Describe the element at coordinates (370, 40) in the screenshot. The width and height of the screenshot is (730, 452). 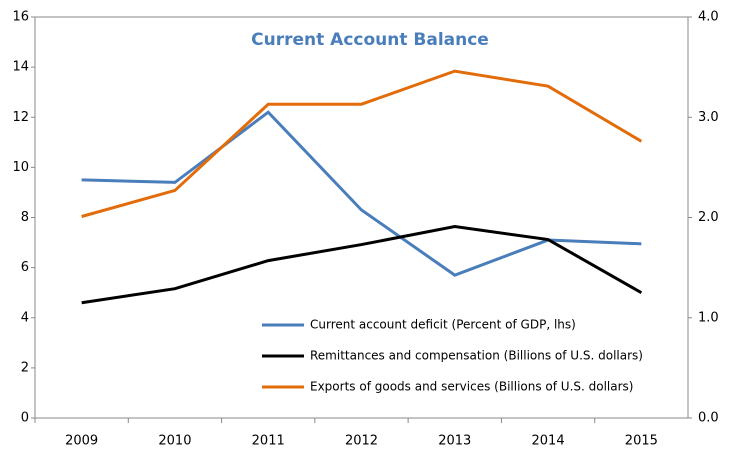
I see `chart-title: Current Account Balance` at that location.